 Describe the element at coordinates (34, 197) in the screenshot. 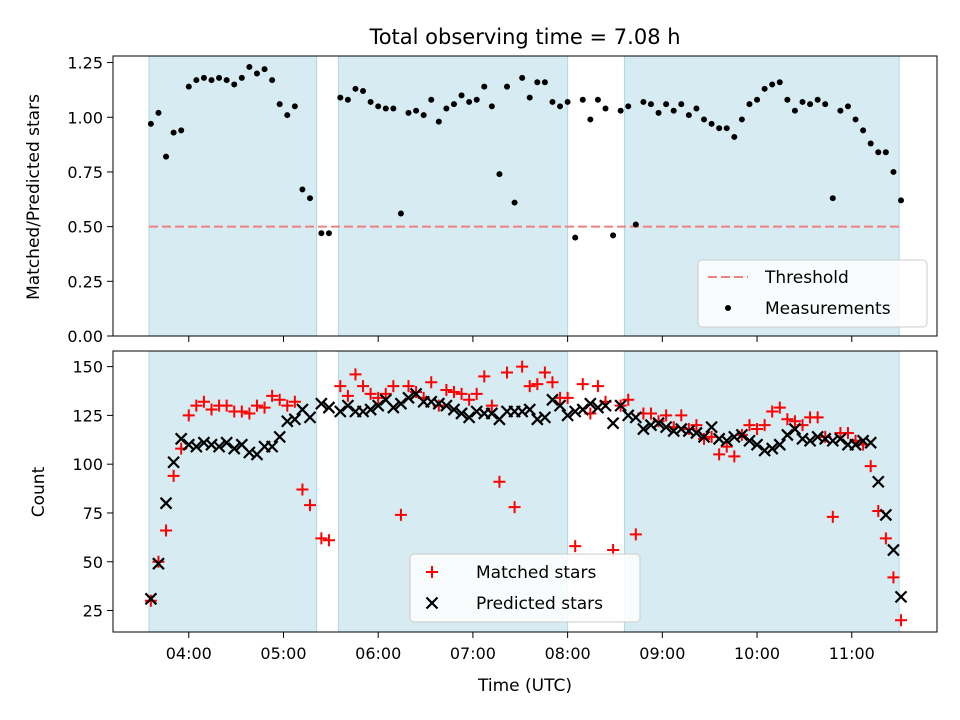

I see `top-y-axis-label: Matched/Predicted stars` at that location.